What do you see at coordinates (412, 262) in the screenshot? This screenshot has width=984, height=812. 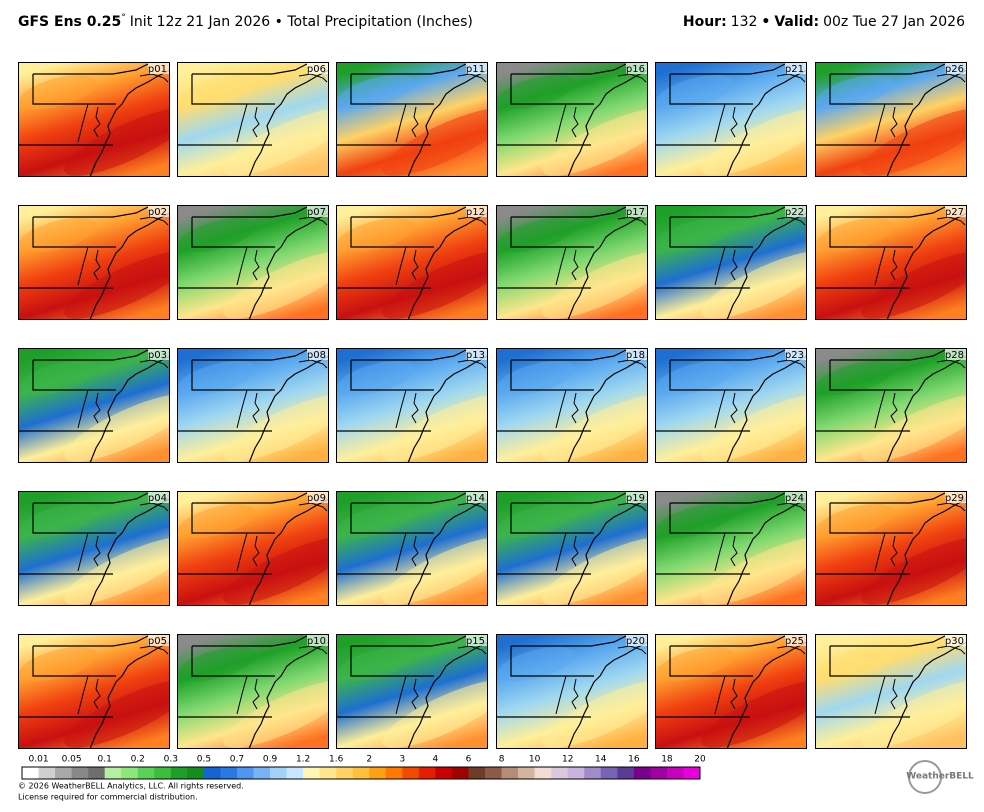 I see `panel: p12` at bounding box center [412, 262].